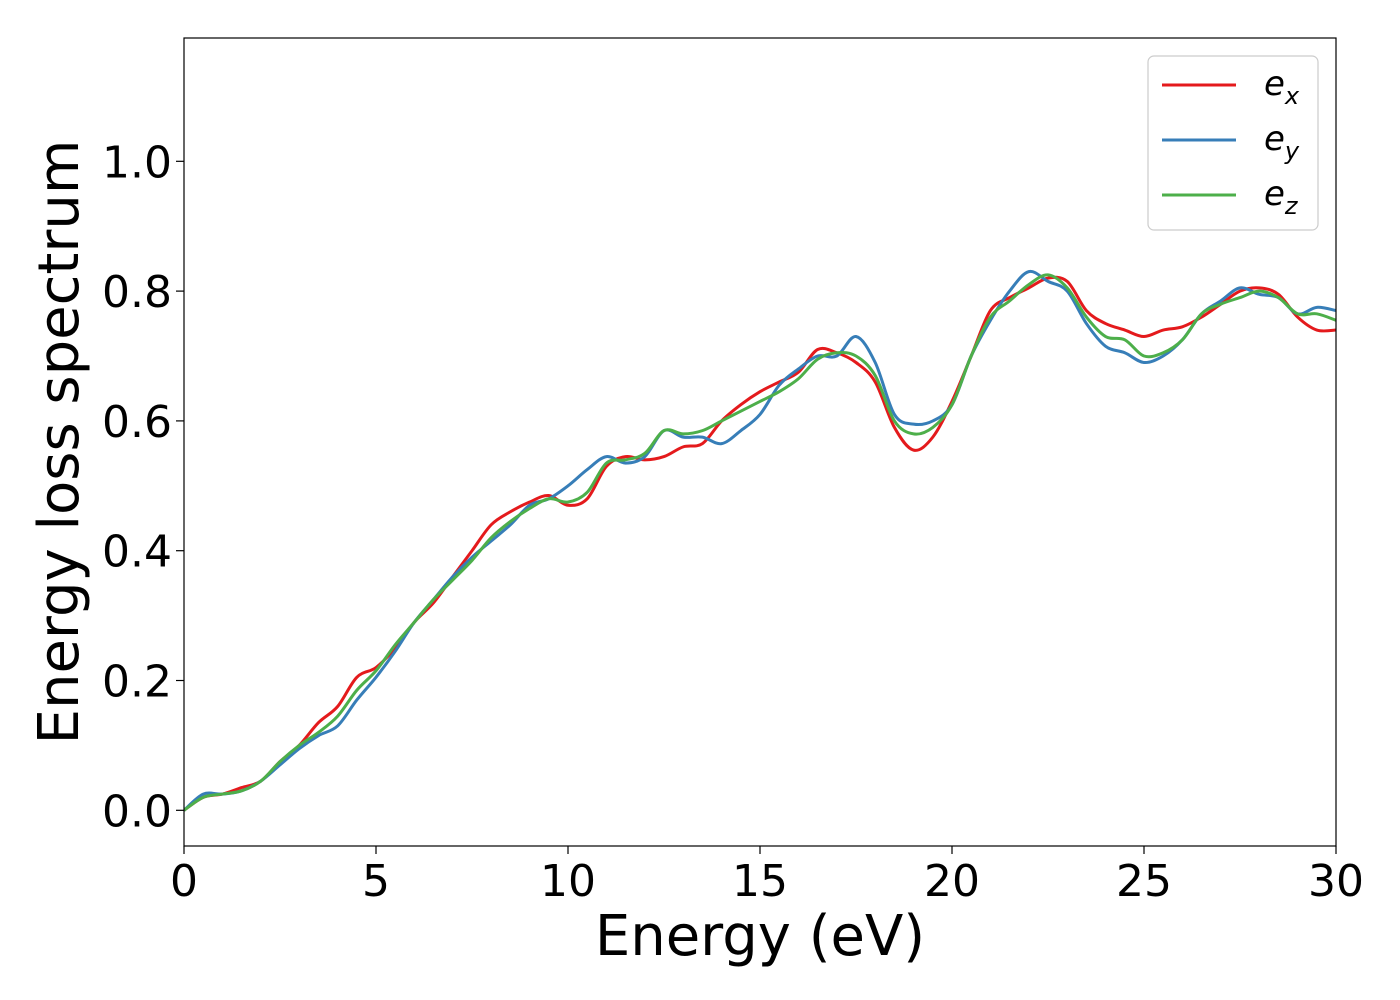 Image resolution: width=1400 pixels, height=1000 pixels. I want to click on x-tick-label: 30, so click(1336, 881).